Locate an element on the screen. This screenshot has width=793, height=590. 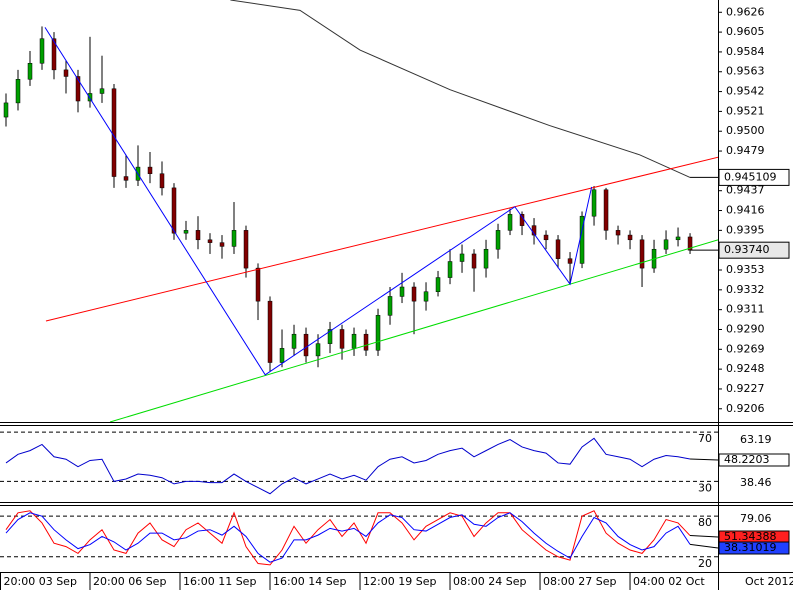
x-tick-label: 16:00 11 Sep is located at coordinates (219, 581).